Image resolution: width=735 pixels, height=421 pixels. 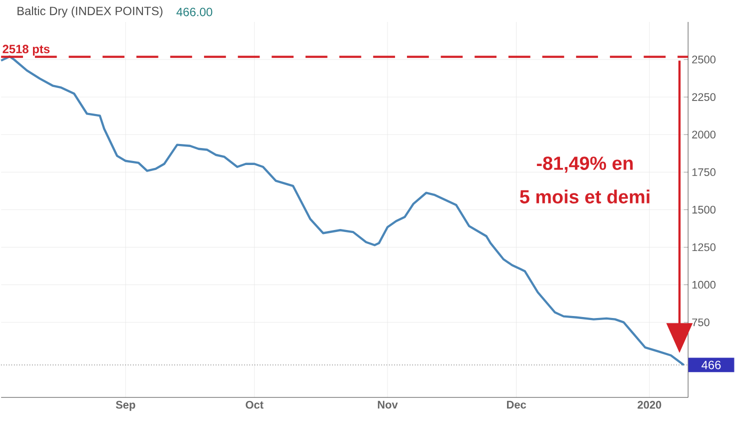 What do you see at coordinates (704, 172) in the screenshot?
I see `y-tick-label: 1750` at bounding box center [704, 172].